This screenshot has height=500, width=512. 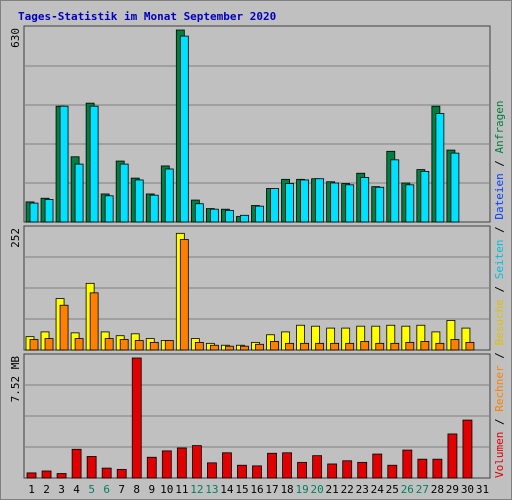 What do you see at coordinates (407, 489) in the screenshot?
I see `x-tick-label: 26` at bounding box center [407, 489].